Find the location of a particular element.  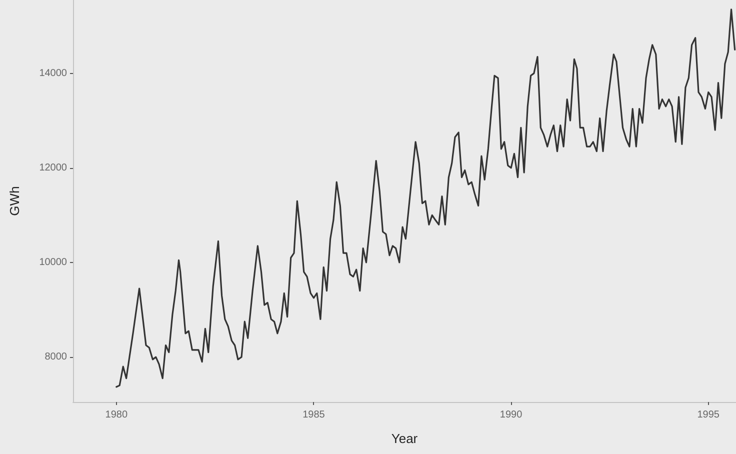

y-tick-label: 8000 is located at coordinates (56, 357).